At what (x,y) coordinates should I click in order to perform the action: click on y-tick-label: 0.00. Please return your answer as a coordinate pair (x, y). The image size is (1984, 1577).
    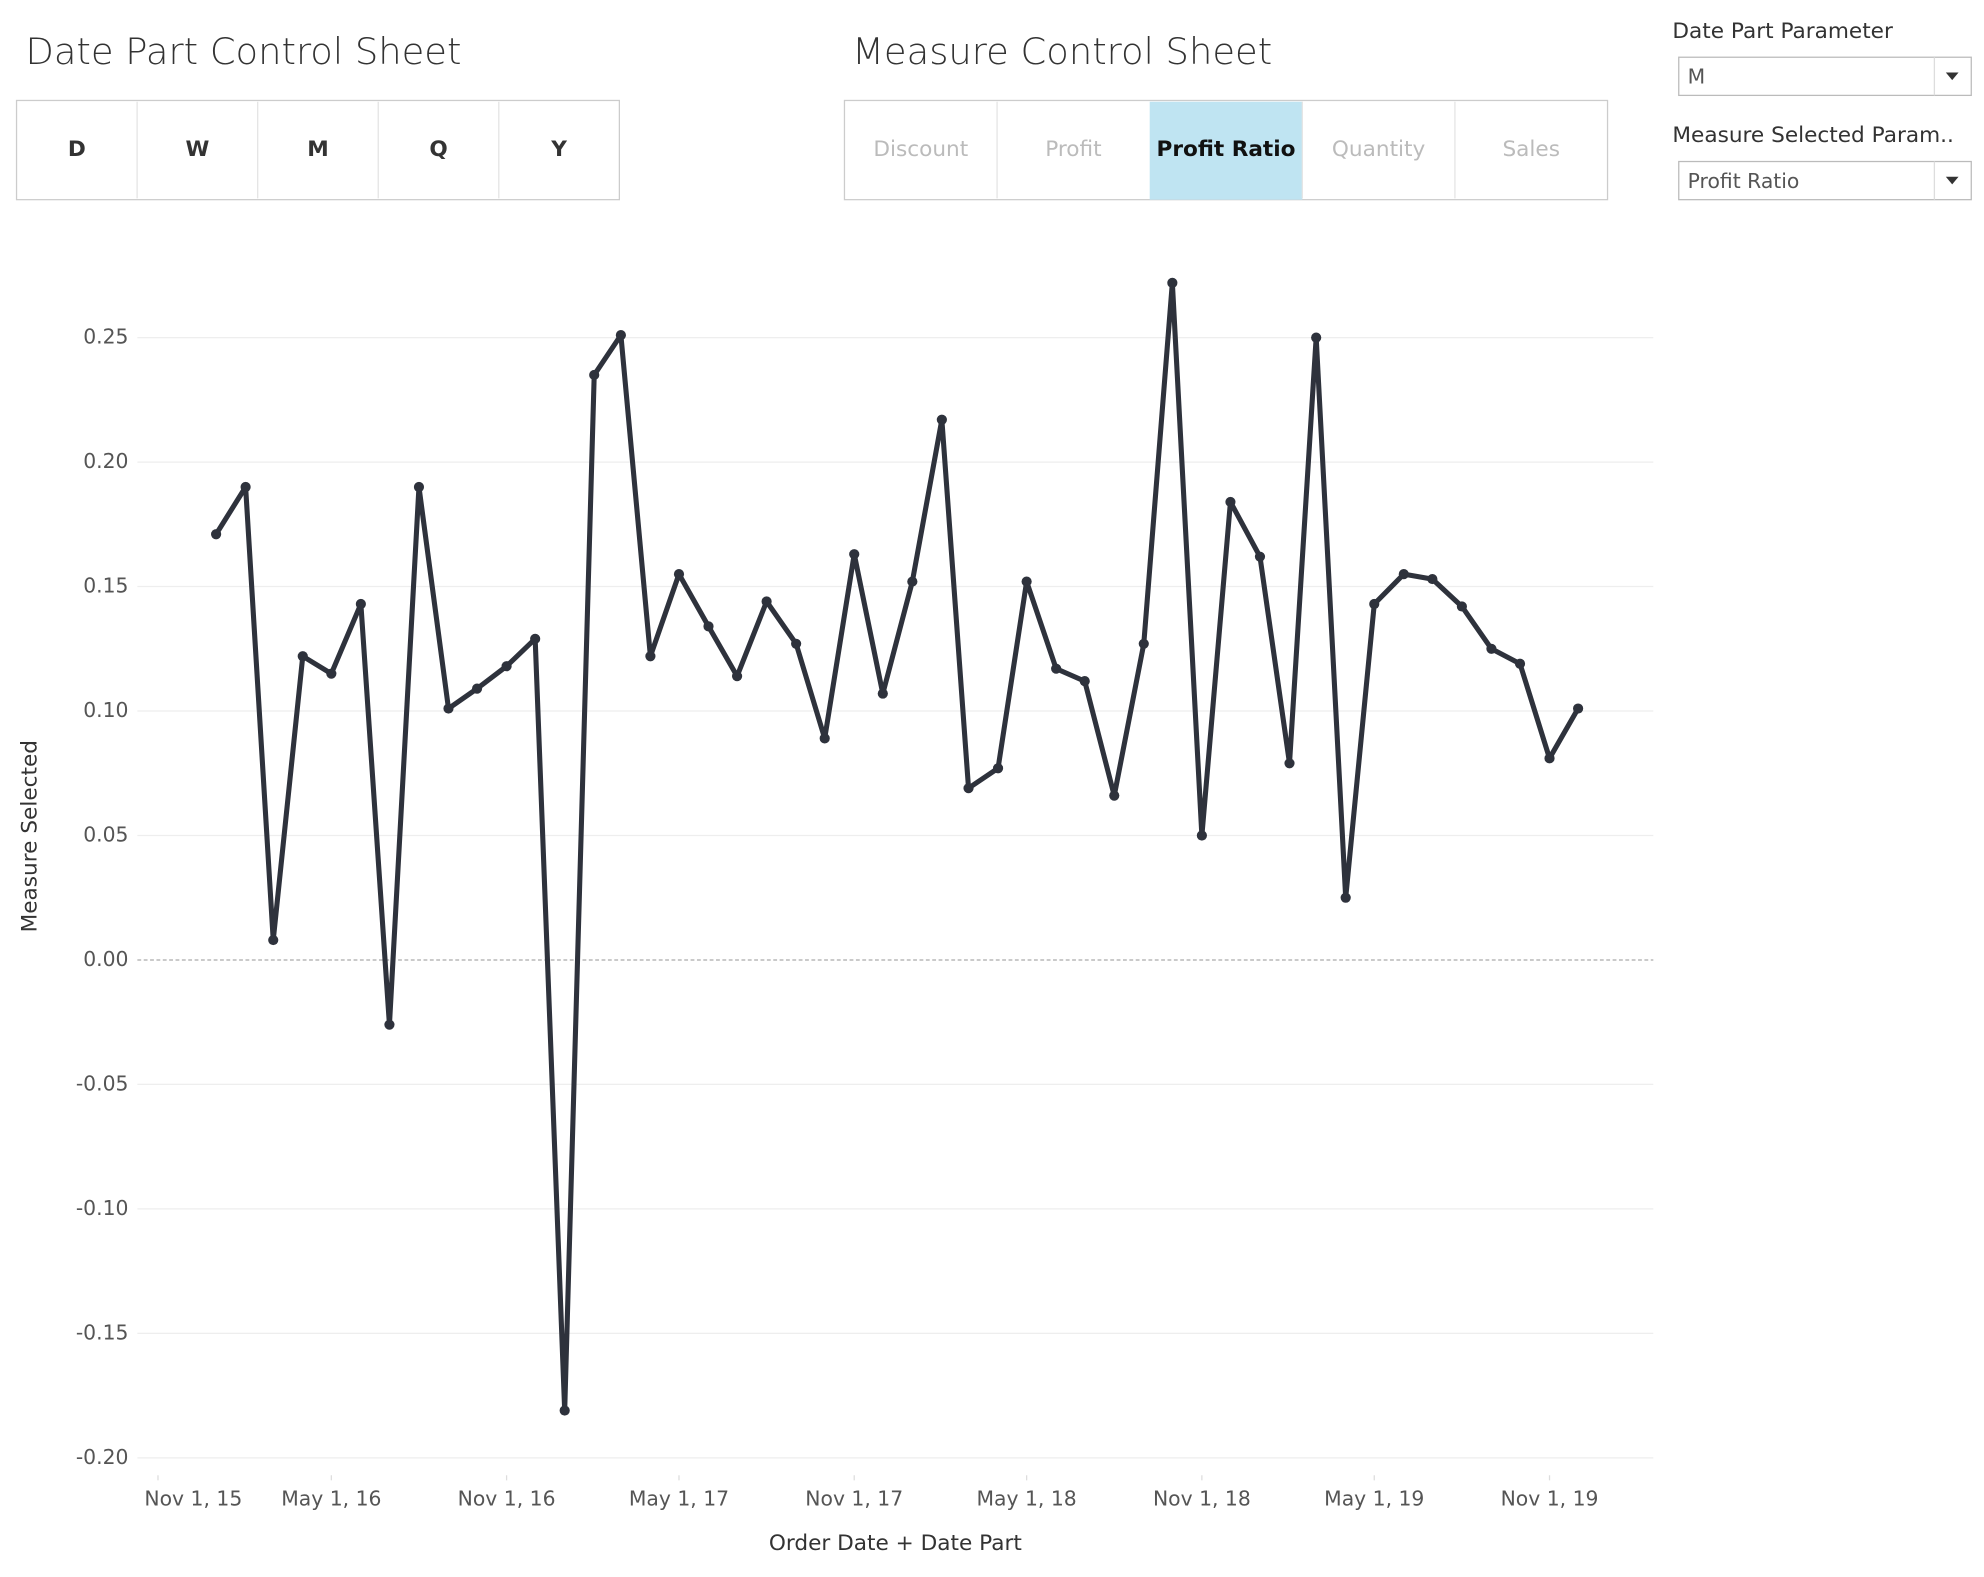
    Looking at the image, I should click on (105, 959).